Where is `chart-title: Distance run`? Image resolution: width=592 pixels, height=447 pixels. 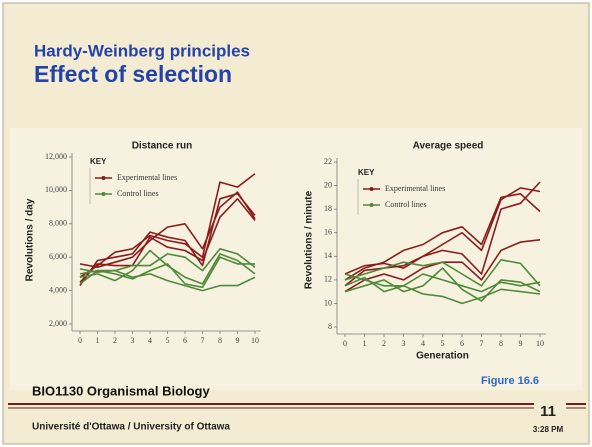 chart-title: Distance run is located at coordinates (162, 146).